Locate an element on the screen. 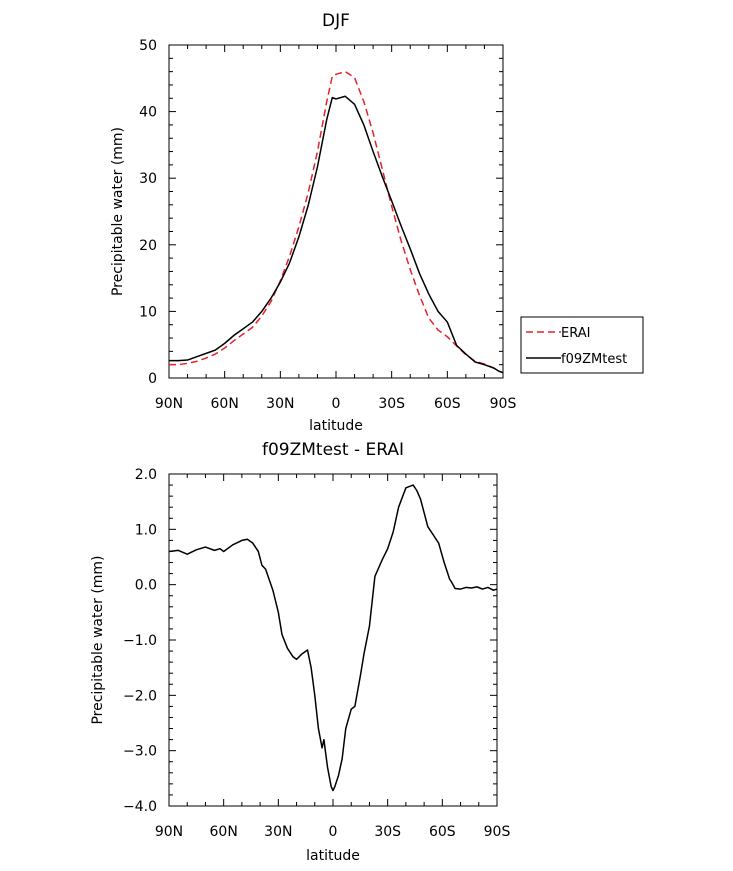  legend-box is located at coordinates (582, 345).